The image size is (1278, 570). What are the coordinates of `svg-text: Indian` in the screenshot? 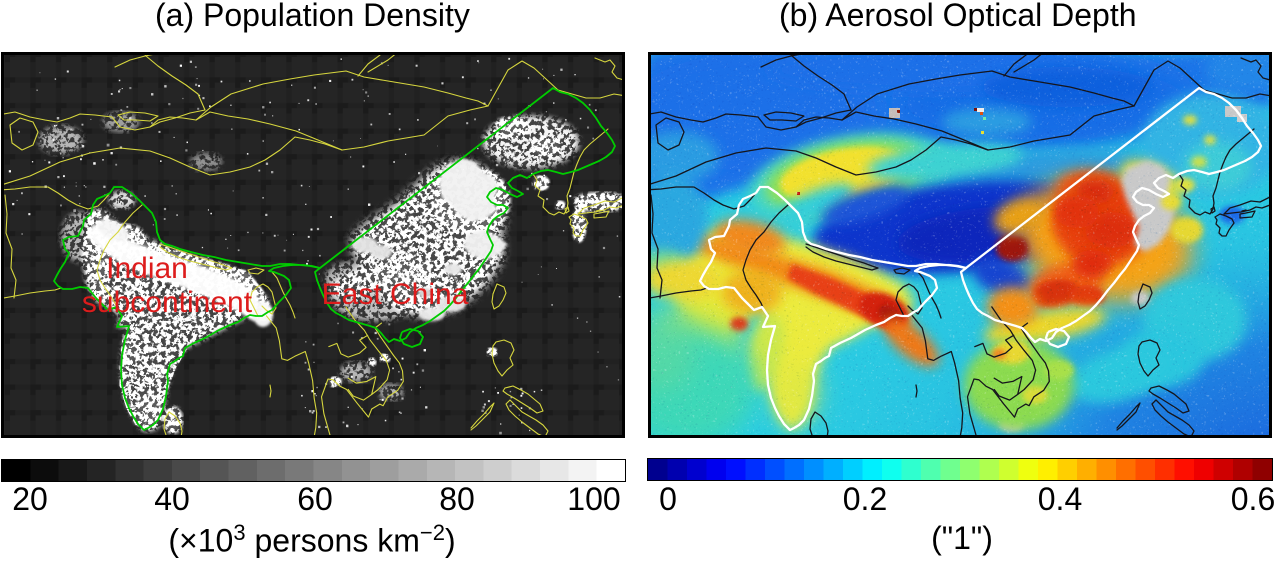 It's located at (147, 268).